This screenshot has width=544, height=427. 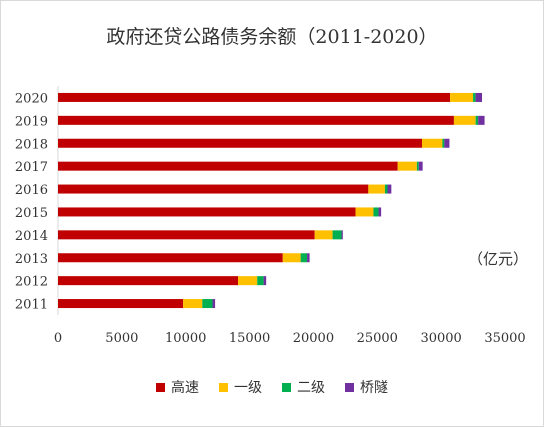 What do you see at coordinates (313, 338) in the screenshot?
I see `x-tick-label: 20000` at bounding box center [313, 338].